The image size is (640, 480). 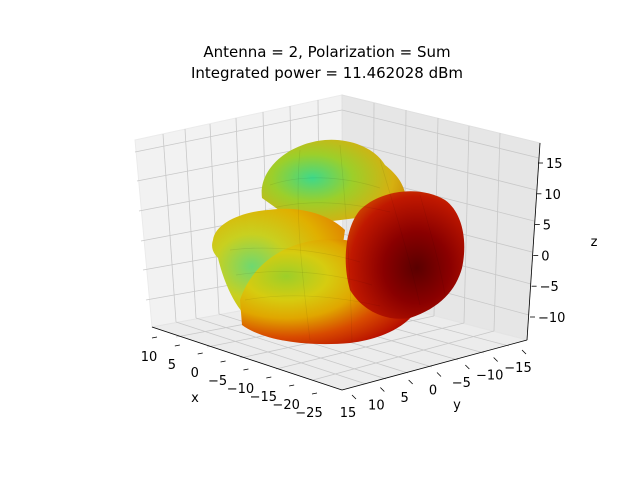 I want to click on y-tick-label: 0, so click(x=433, y=391).